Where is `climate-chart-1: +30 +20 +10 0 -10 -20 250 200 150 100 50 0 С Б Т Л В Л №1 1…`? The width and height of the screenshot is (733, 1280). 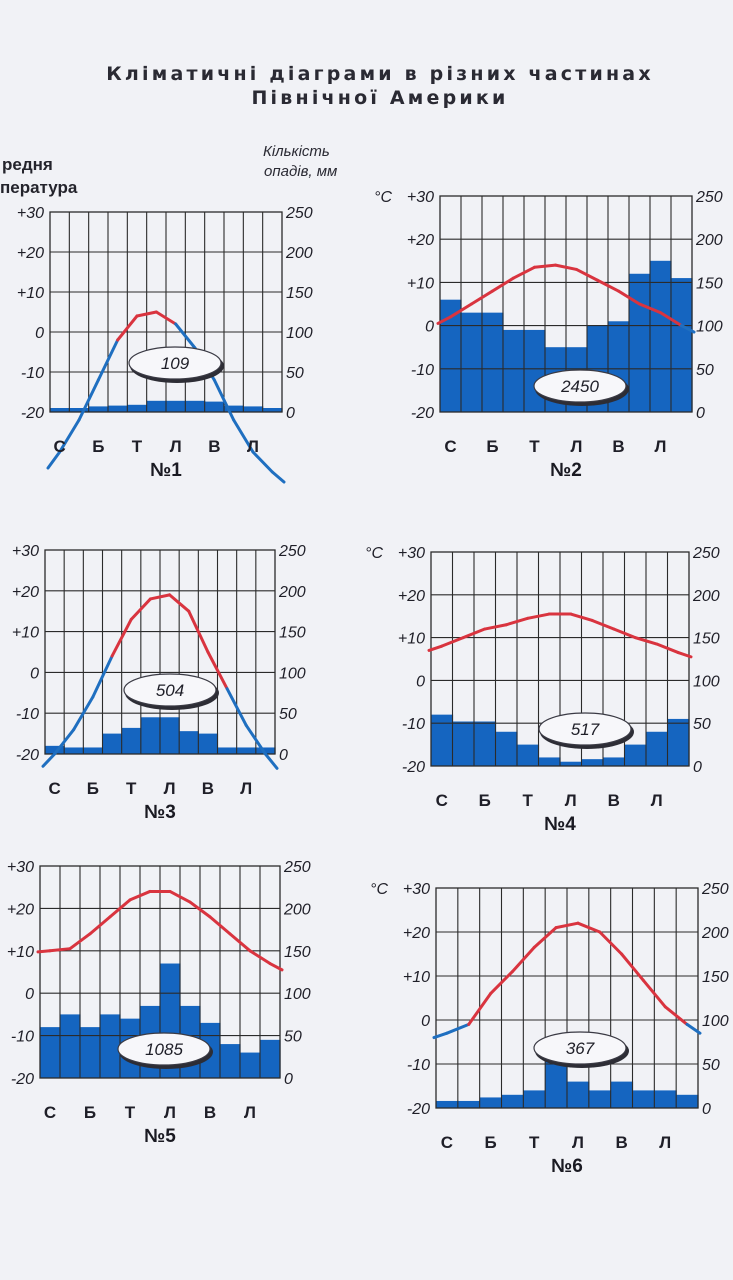
climate-chart-1: +30 +20 +10 0 -10 -20 250 200 150 100 50 0 С Б Т Л В Л №1 1… is located at coordinates (165, 344).